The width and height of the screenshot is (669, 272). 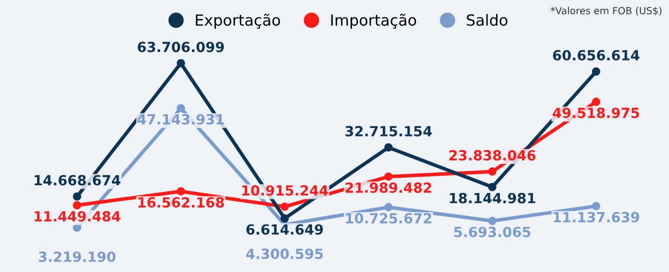 I want to click on data-label: 18.144.981, so click(x=493, y=198).